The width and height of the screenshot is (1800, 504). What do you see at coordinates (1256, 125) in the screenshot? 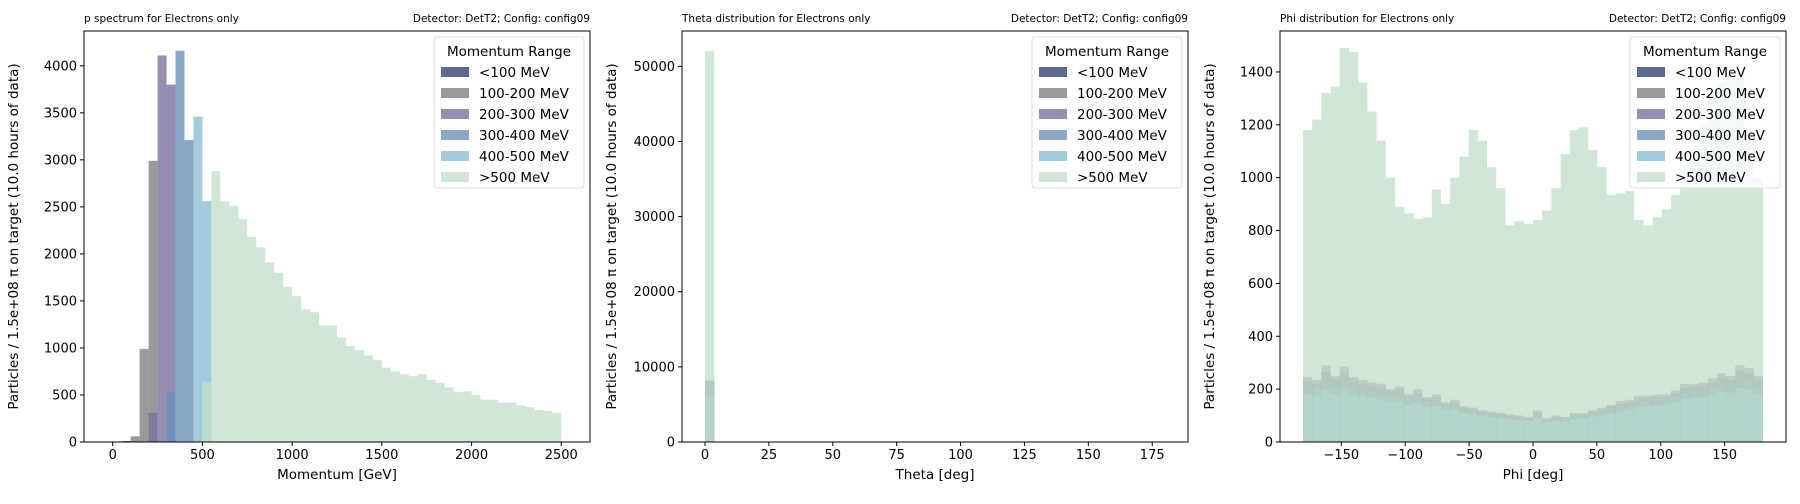
I see `y-tick-label: 1200` at bounding box center [1256, 125].